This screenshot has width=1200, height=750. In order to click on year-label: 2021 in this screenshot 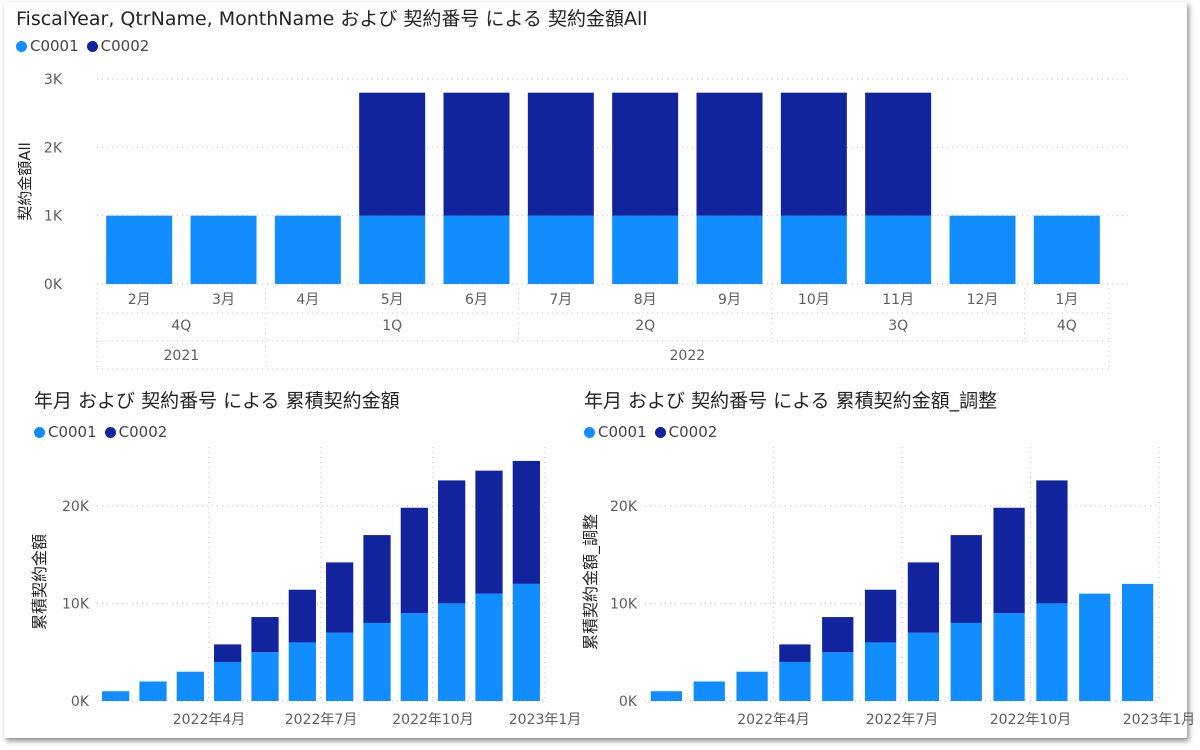, I will do `click(182, 356)`.